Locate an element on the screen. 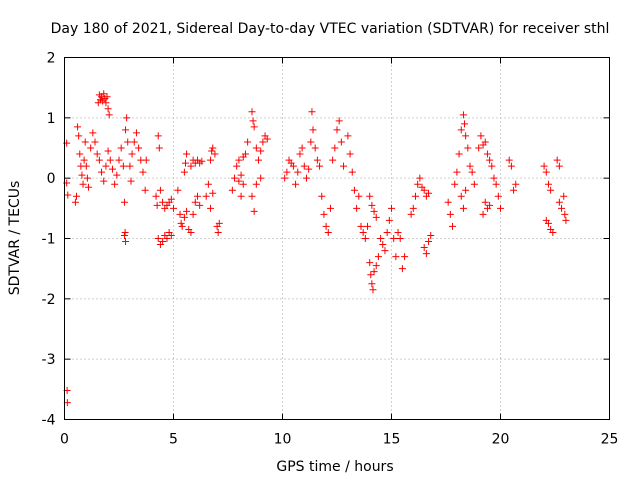 Image resolution: width=640 pixels, height=480 pixels. y-tick-label: 1 is located at coordinates (51, 119).